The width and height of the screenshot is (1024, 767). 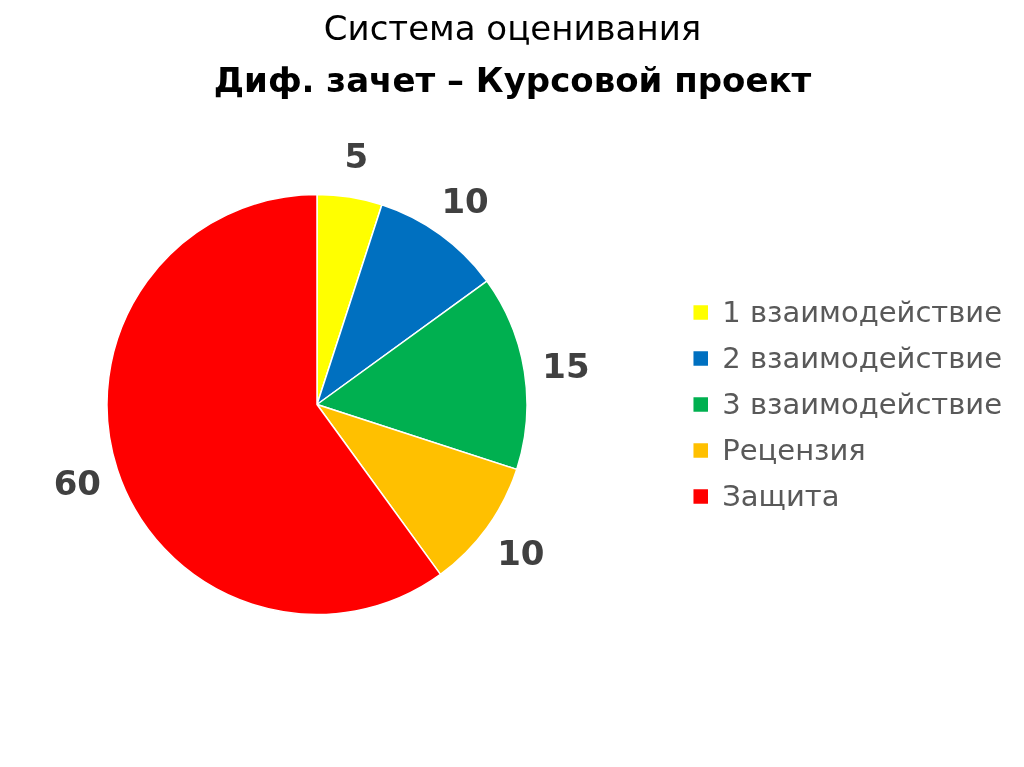 What do you see at coordinates (862, 358) in the screenshot?
I see `legend-label: 2 взаимодействие` at bounding box center [862, 358].